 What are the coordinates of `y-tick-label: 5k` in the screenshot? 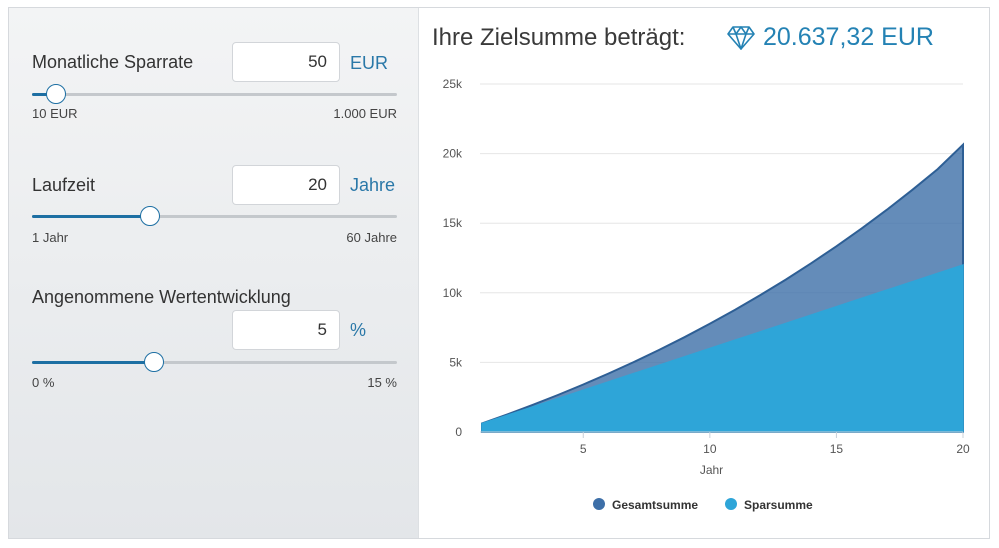 It's located at (456, 362).